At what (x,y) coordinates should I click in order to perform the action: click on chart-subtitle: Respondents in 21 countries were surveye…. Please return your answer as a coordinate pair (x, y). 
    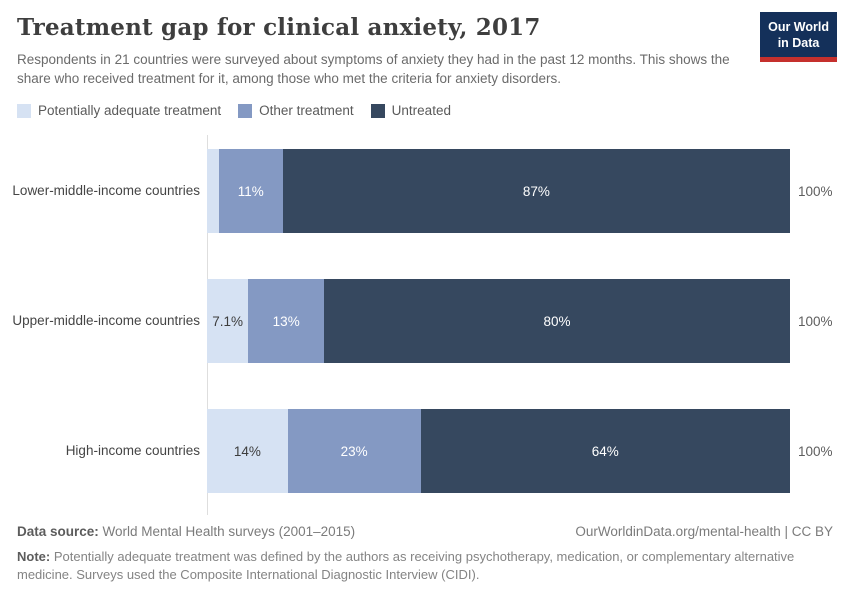
    Looking at the image, I should click on (373, 69).